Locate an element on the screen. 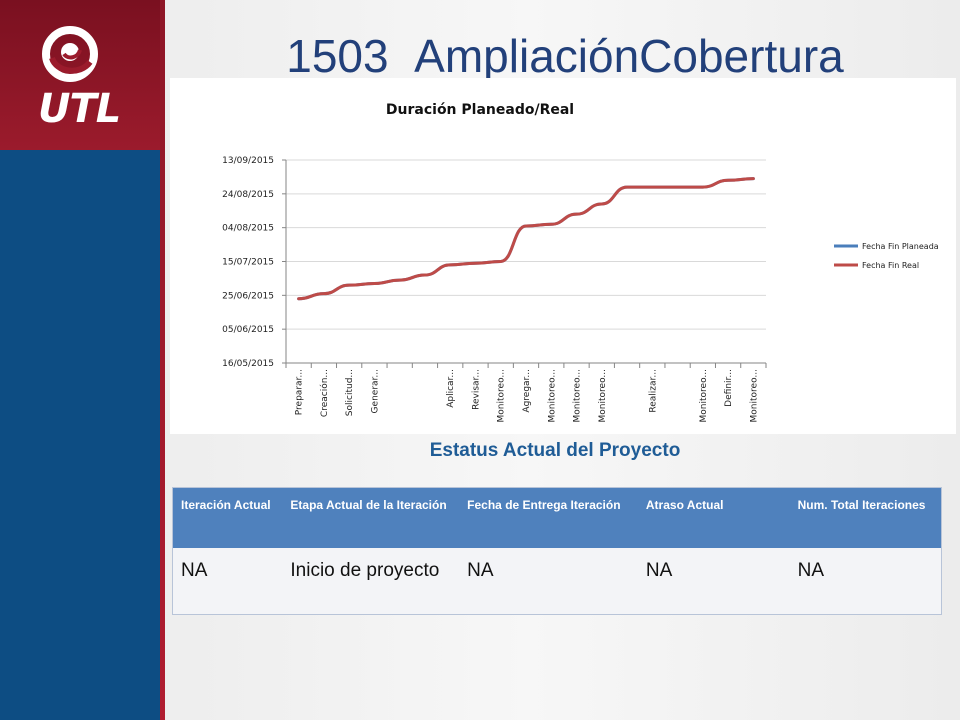 The width and height of the screenshot is (960, 720). series-line-planned is located at coordinates (526, 239).